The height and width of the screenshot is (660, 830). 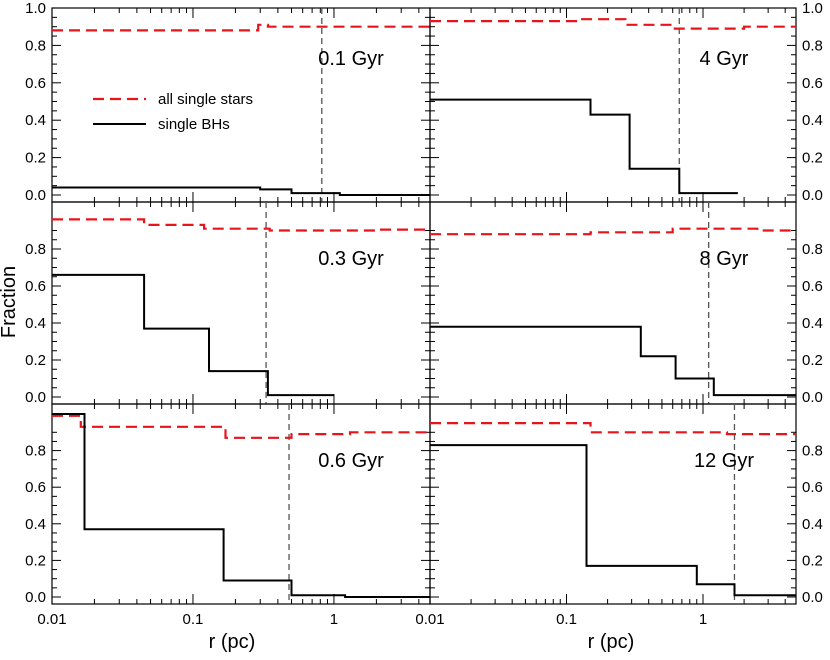 What do you see at coordinates (232, 642) in the screenshot?
I see `x-axis-title-left: r (pc)` at bounding box center [232, 642].